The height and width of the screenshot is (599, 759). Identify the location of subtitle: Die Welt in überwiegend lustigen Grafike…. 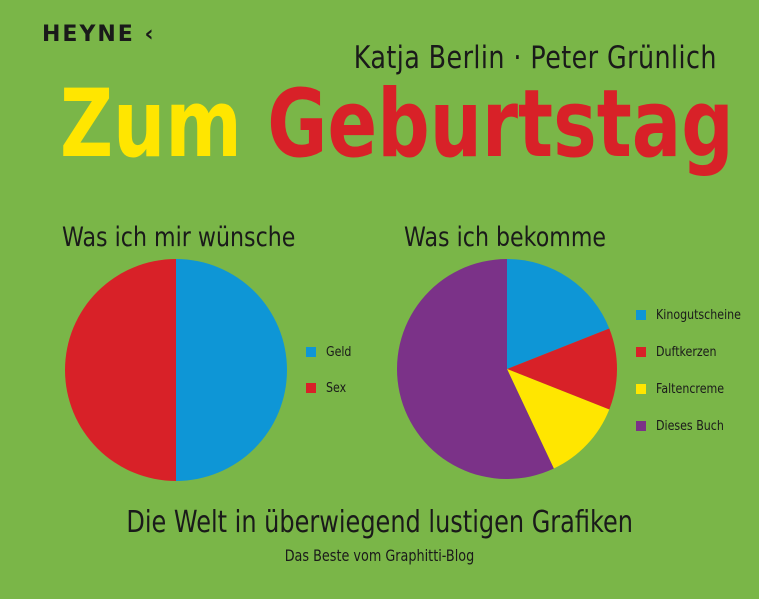
(379, 522).